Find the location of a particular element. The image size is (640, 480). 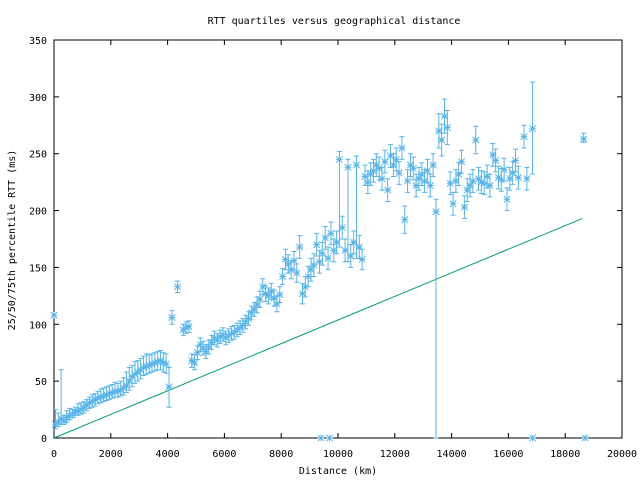

y-axis-label: 25/50/75th percentile RTT (ms) is located at coordinates (12, 240).